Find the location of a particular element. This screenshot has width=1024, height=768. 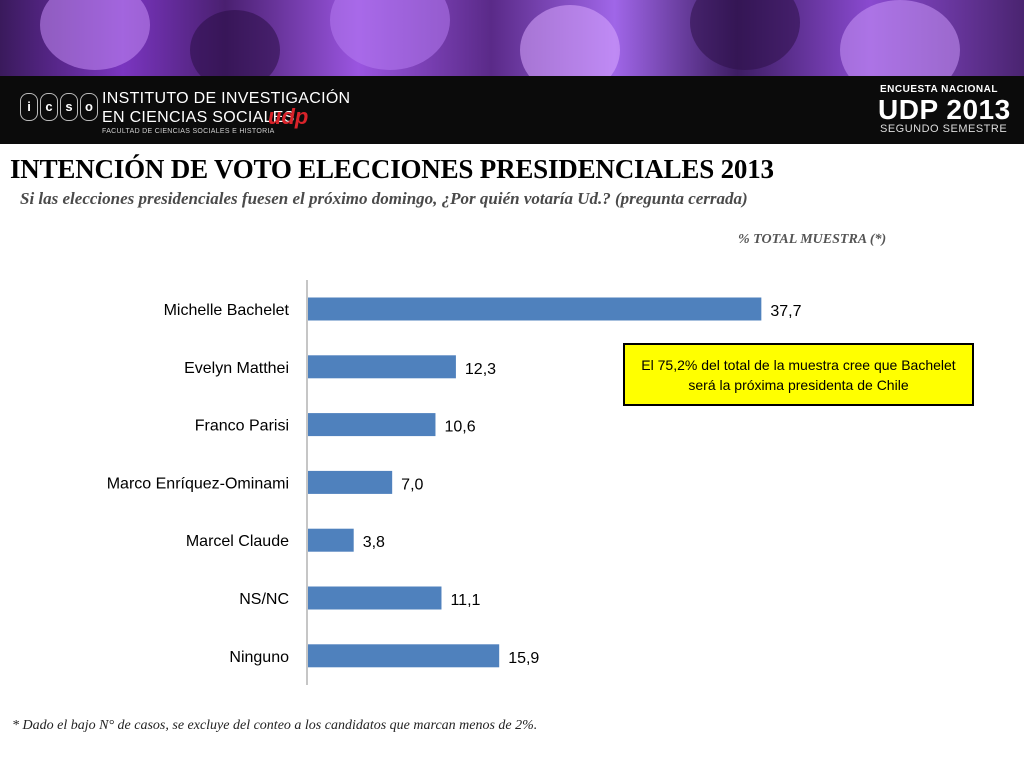

data-label: 12,3 is located at coordinates (480, 369).